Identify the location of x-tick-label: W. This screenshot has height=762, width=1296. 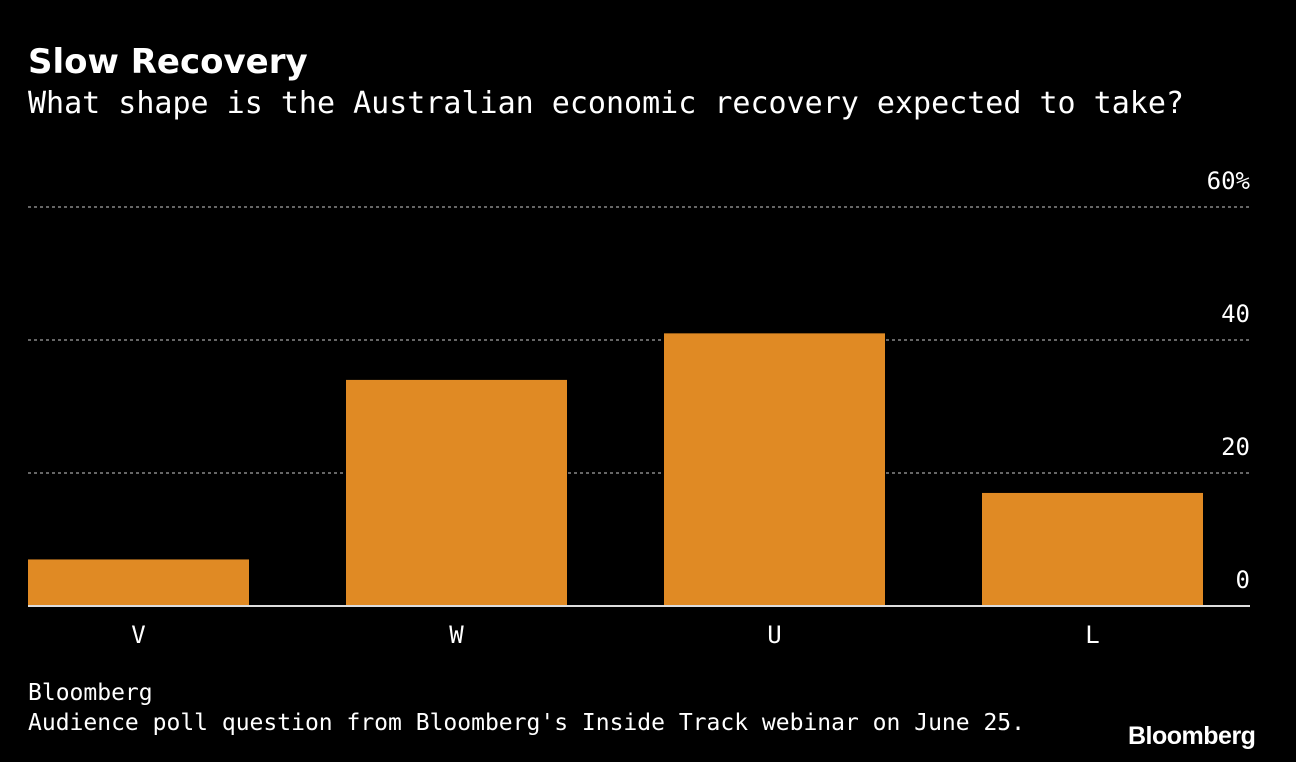
(456, 635).